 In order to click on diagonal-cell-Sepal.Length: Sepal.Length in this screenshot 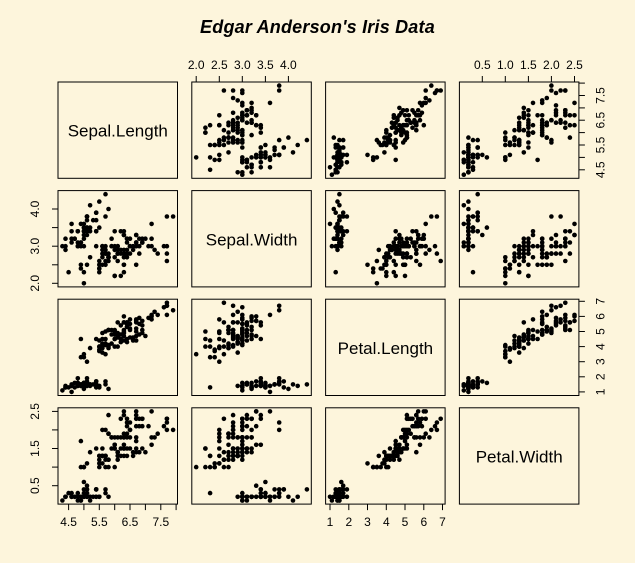, I will do `click(117, 130)`.